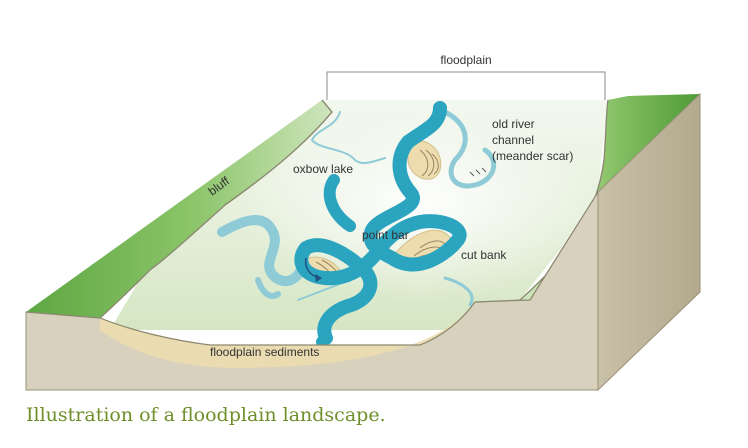 The image size is (748, 448). I want to click on scar-tributary, so click(348, 138).